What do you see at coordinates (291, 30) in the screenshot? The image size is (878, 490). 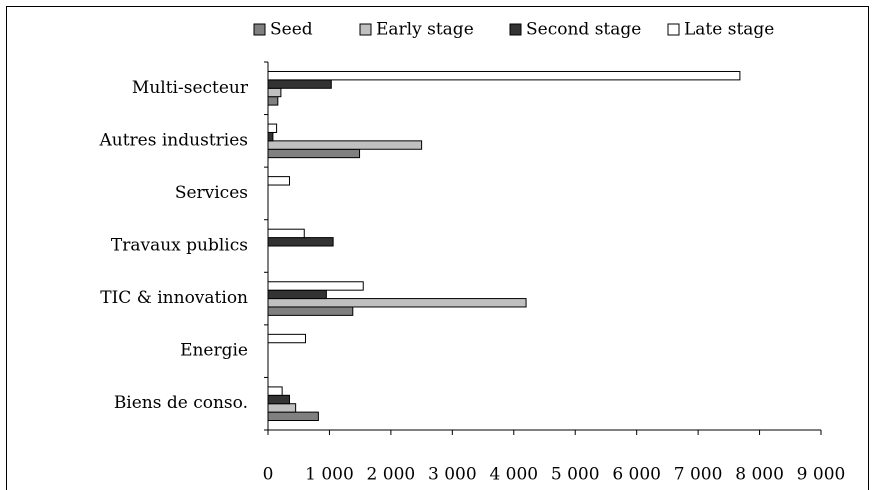 I see `legend-label: Seed` at bounding box center [291, 30].